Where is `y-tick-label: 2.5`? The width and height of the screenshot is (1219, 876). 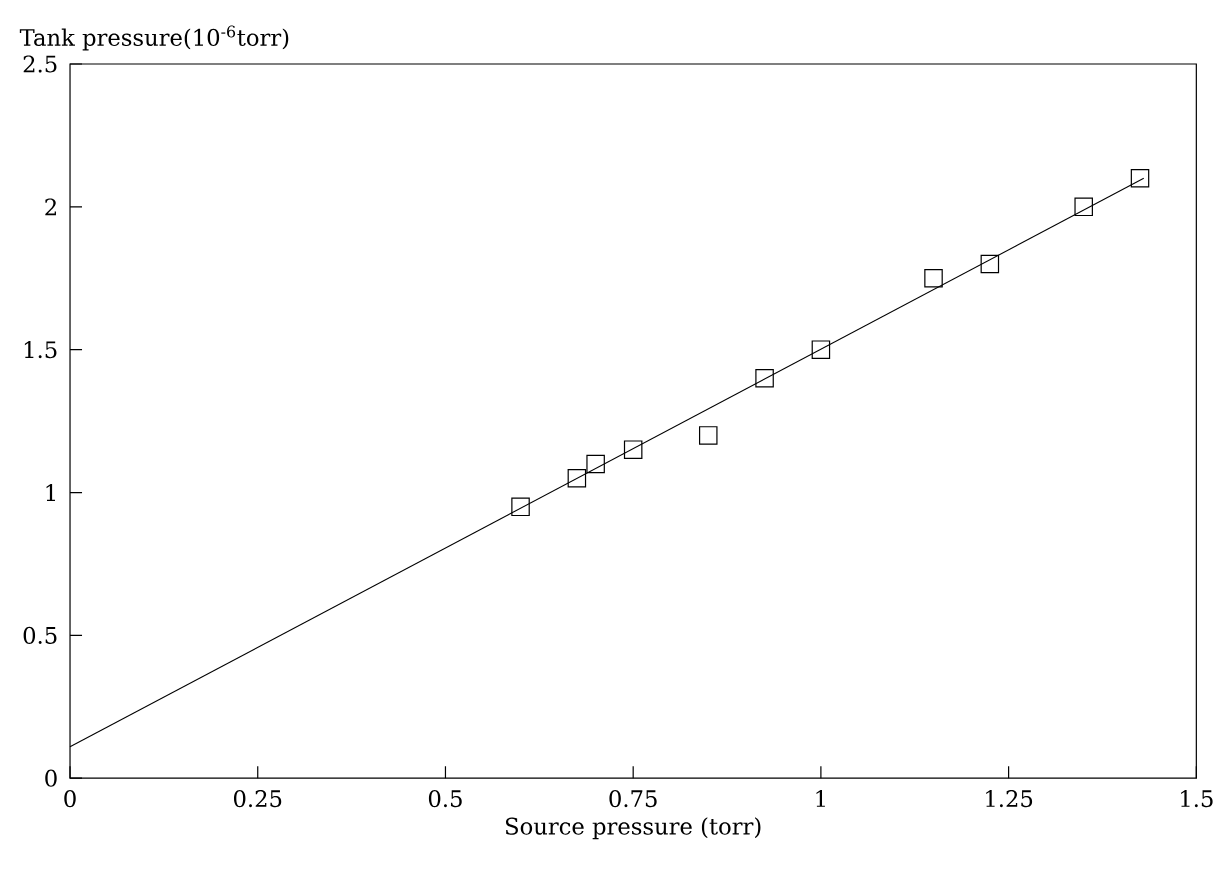 y-tick-label: 2.5 is located at coordinates (40, 64).